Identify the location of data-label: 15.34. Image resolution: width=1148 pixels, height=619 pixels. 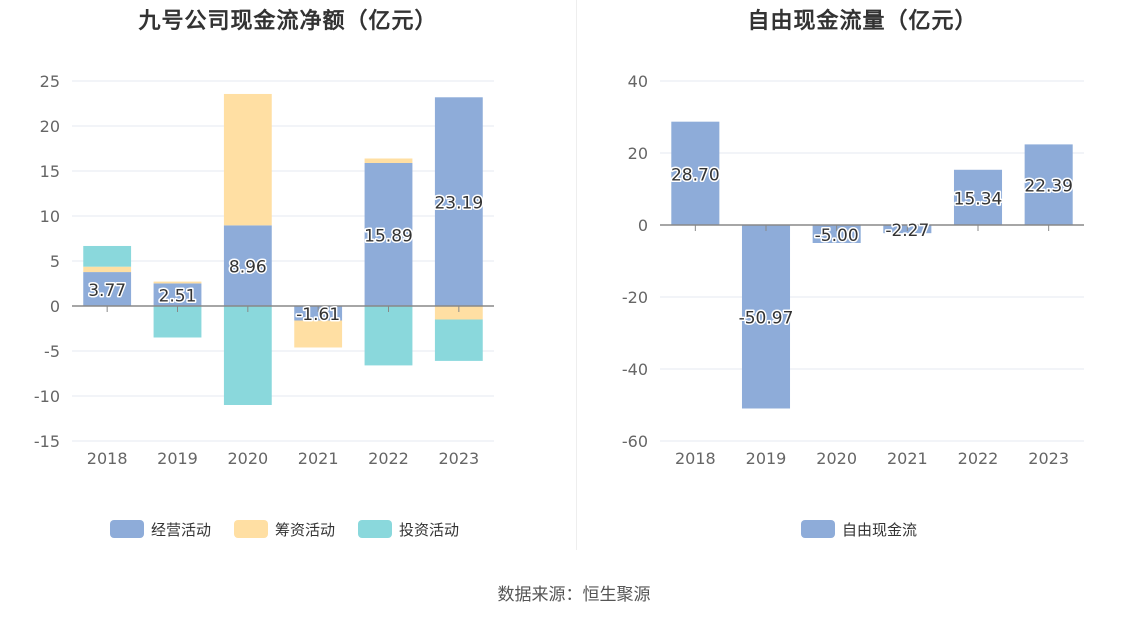
(978, 199).